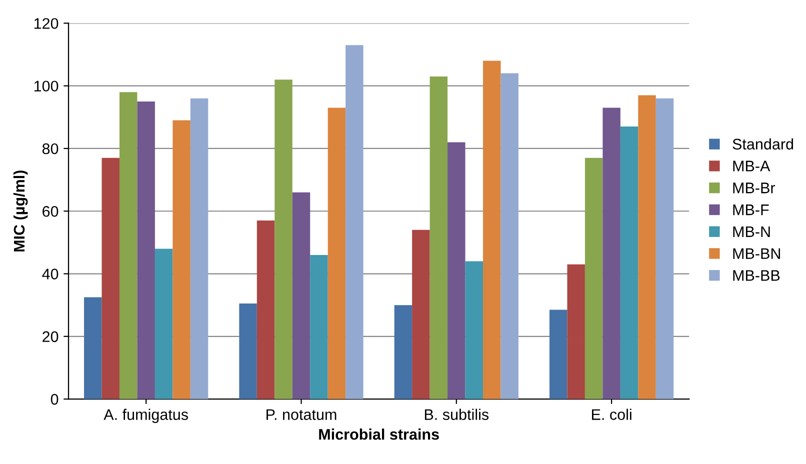 This screenshot has height=464, width=806. Describe the element at coordinates (54, 399) in the screenshot. I see `y-tick-label: 0` at that location.